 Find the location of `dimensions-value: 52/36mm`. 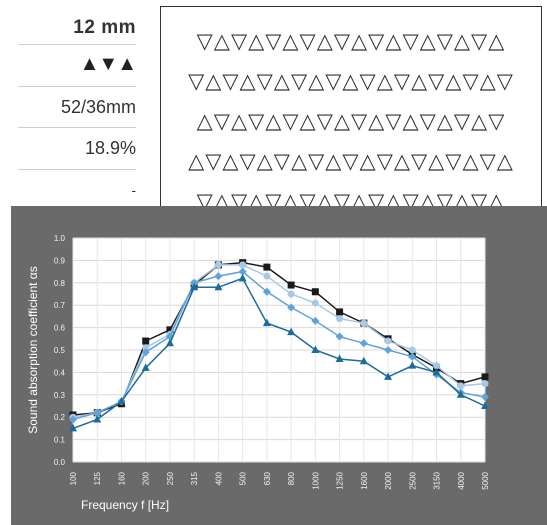

dimensions-value: 52/36mm is located at coordinates (77, 107).